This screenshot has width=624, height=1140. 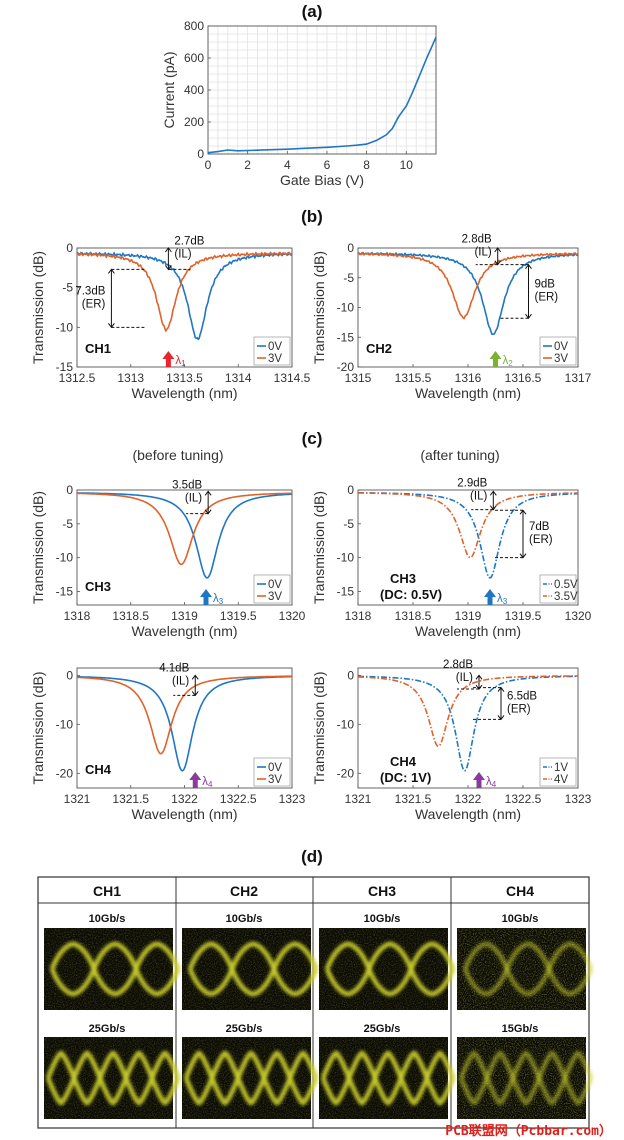 I want to click on eye-rate-ch1-row2: 25Gb/s, so click(x=107, y=1029).